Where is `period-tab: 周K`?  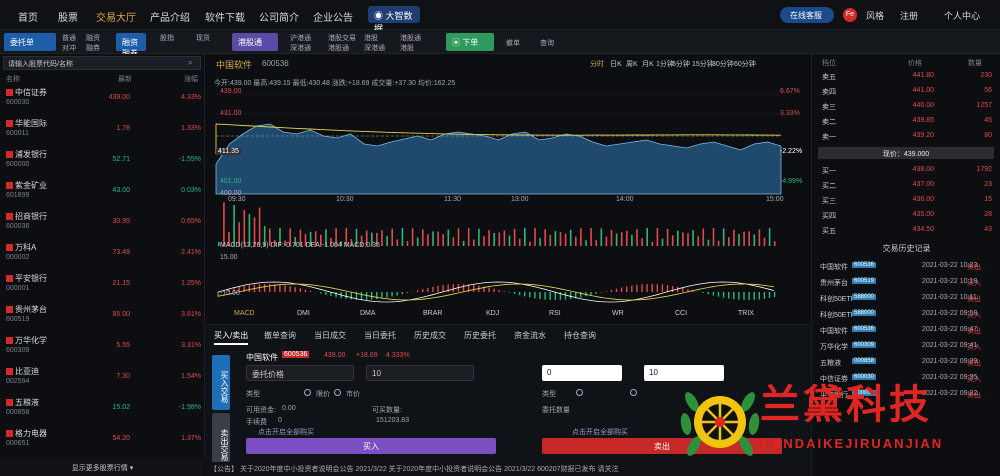 period-tab: 周K is located at coordinates (632, 64).